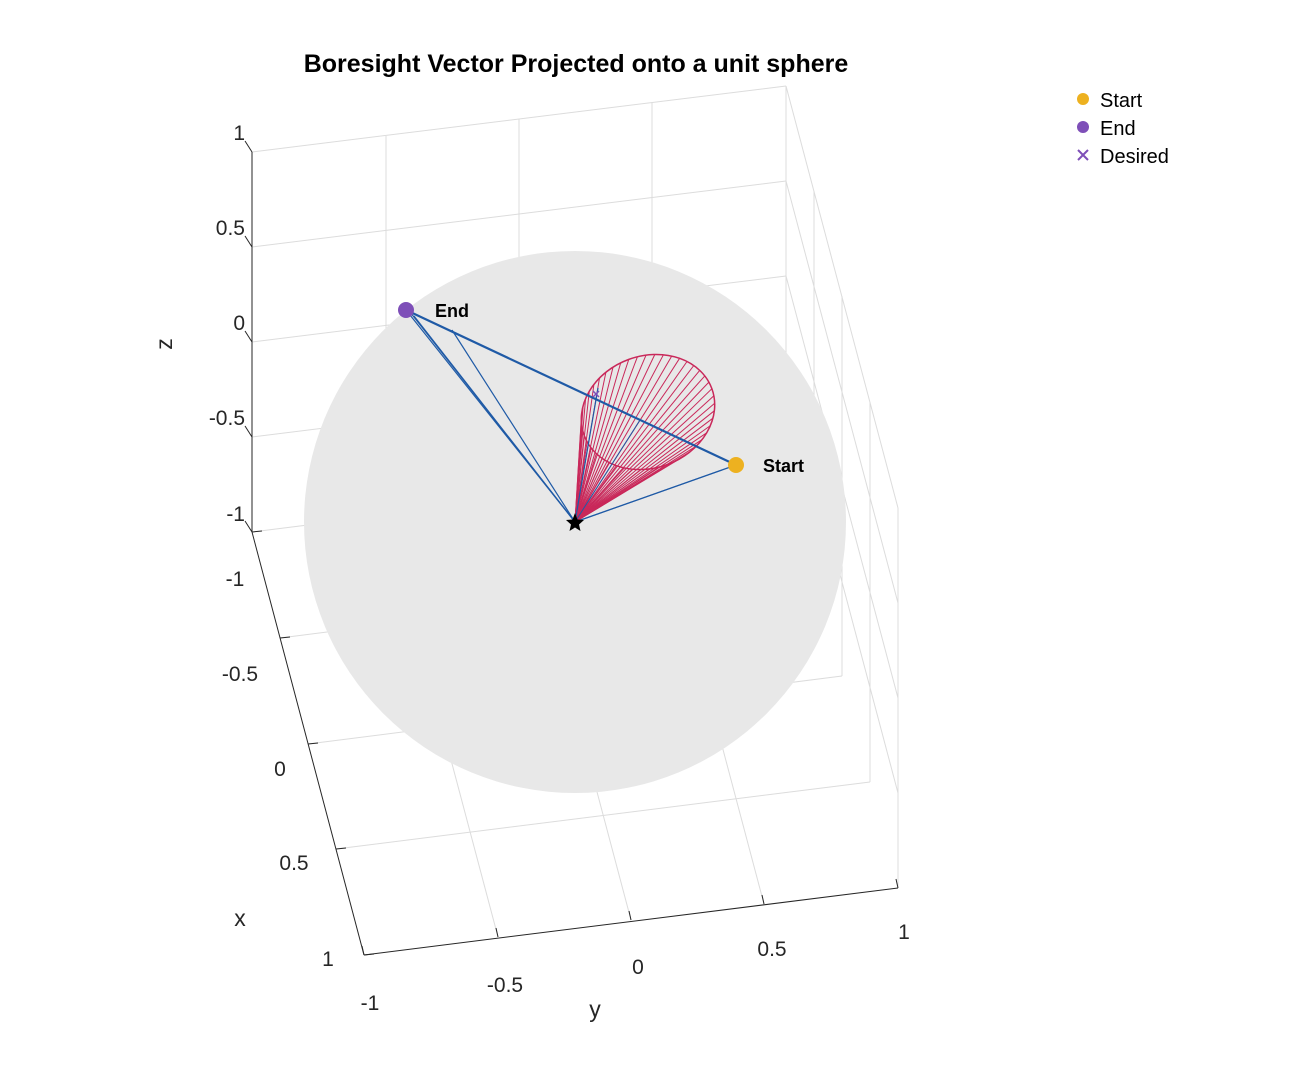  What do you see at coordinates (227, 418) in the screenshot?
I see `z-tick-label: -0.5` at bounding box center [227, 418].